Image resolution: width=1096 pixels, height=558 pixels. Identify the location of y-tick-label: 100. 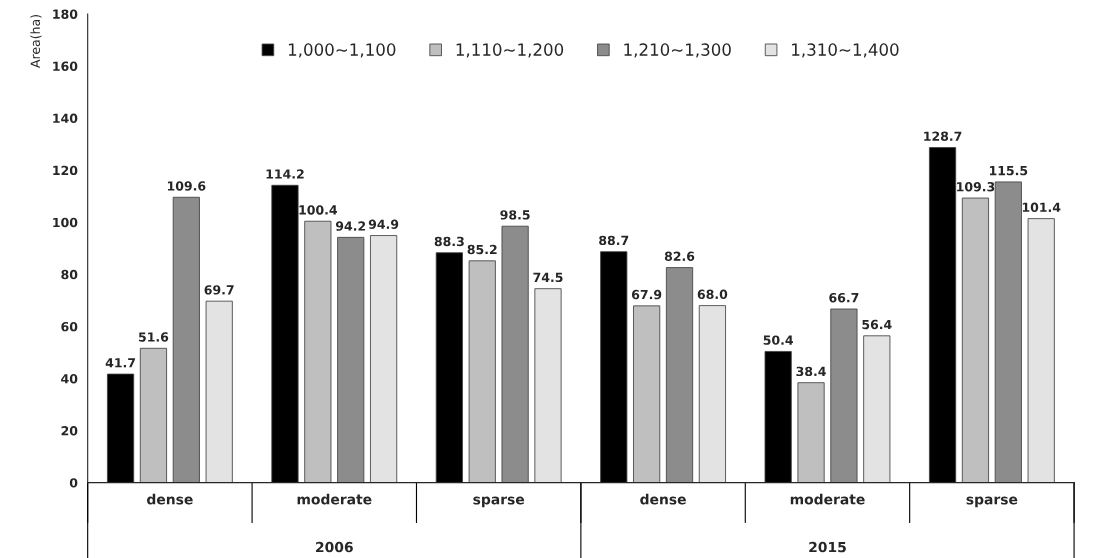
(65, 222).